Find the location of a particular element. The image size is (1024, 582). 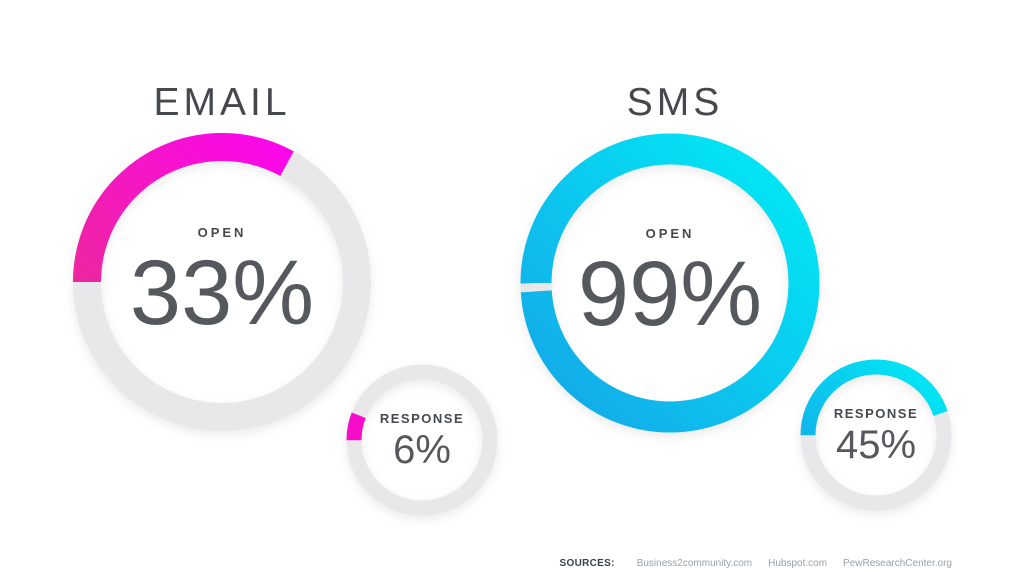

sms-response-ring is located at coordinates (876, 435).